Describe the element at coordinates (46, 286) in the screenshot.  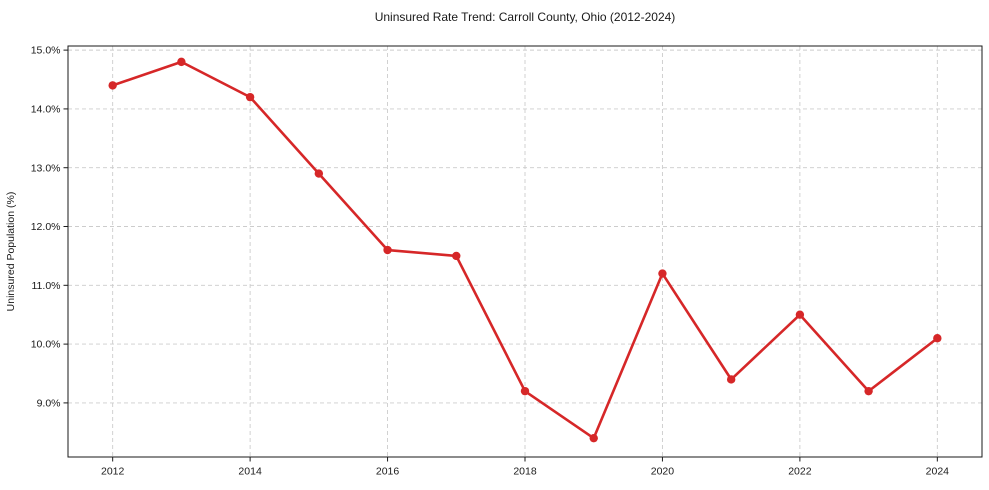
I see `y-tick-label: 11.0%` at that location.